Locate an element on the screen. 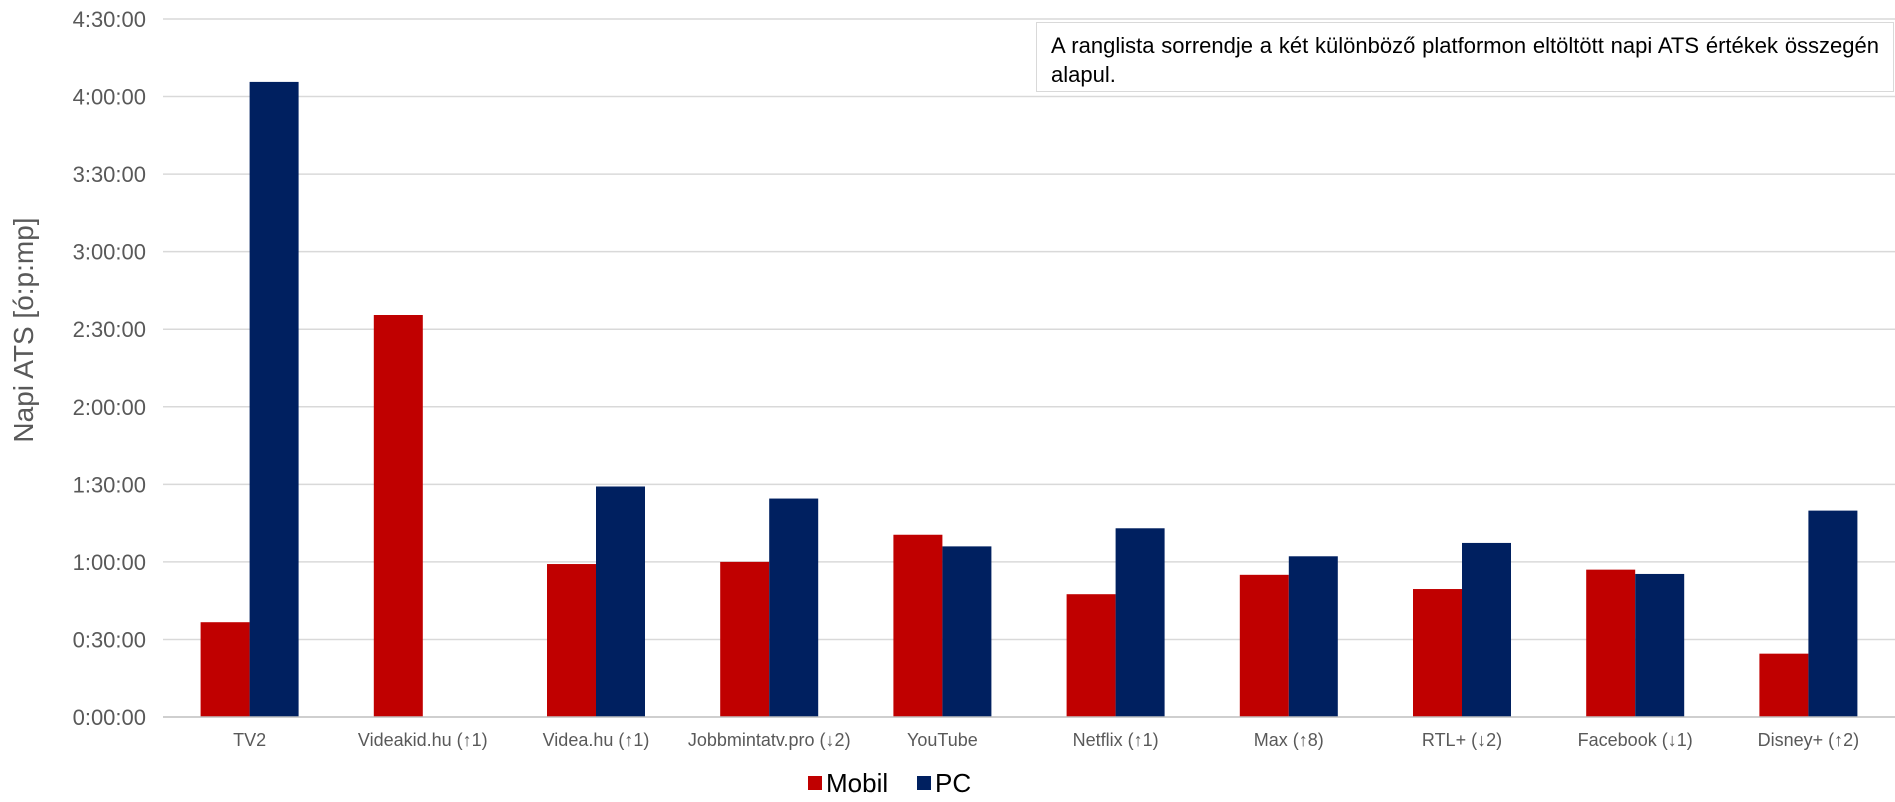 This screenshot has height=802, width=1895. y-tick-label: 0:00:00 is located at coordinates (109, 717).